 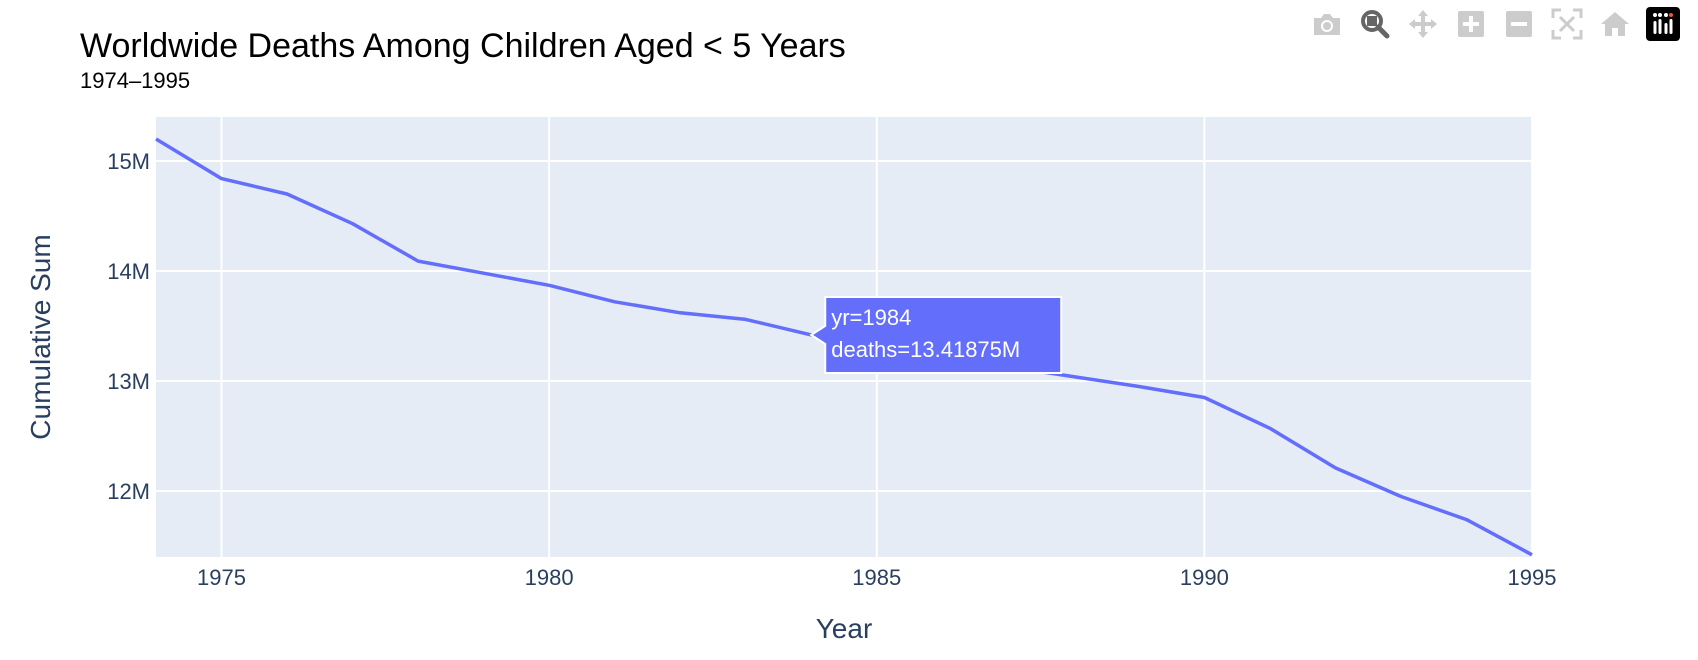 I want to click on camera-icon, so click(x=1327, y=24).